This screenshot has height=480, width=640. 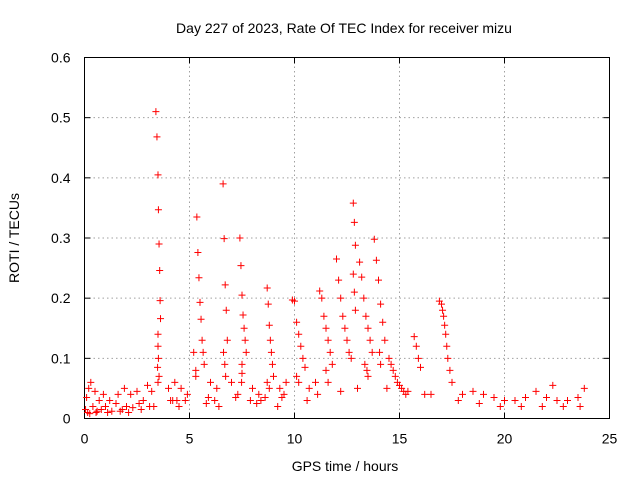 What do you see at coordinates (345, 466) in the screenshot?
I see `x-axis-label: GPS time / hours` at bounding box center [345, 466].